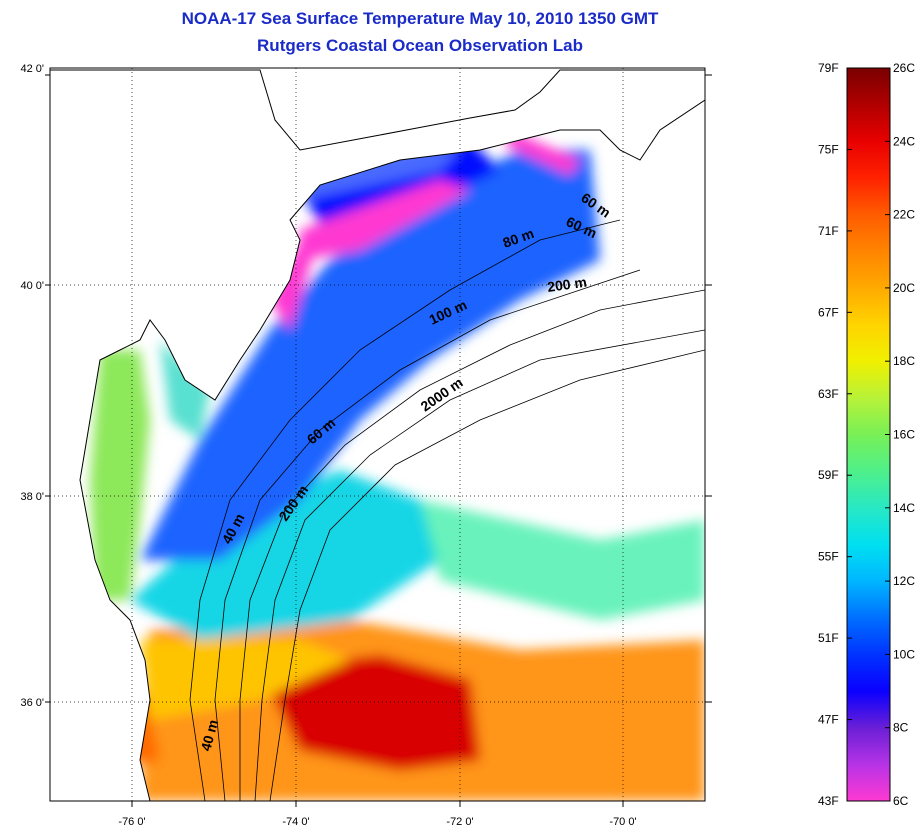 The height and width of the screenshot is (832, 920). What do you see at coordinates (835, 434) in the screenshot?
I see `colorbar-fahrenheit-labels: 79F 75F 71F 67F 63F 59F 55F 51F 47F 43F` at bounding box center [835, 434].